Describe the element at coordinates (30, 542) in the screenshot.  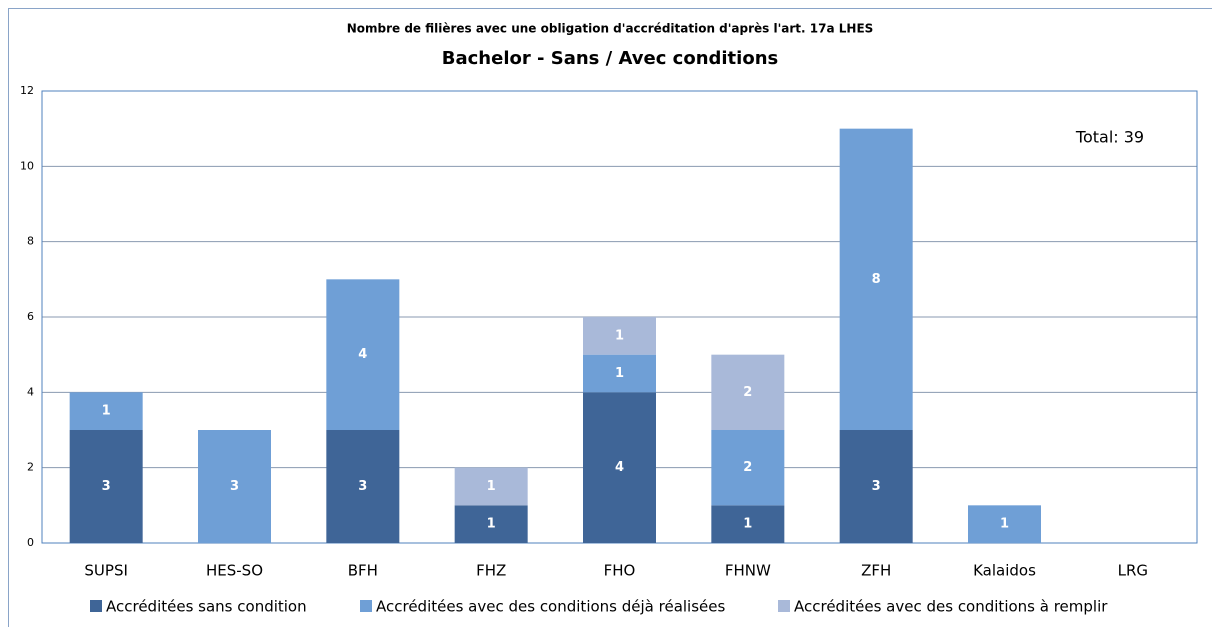
I see `y-tick-label: 0` at that location.